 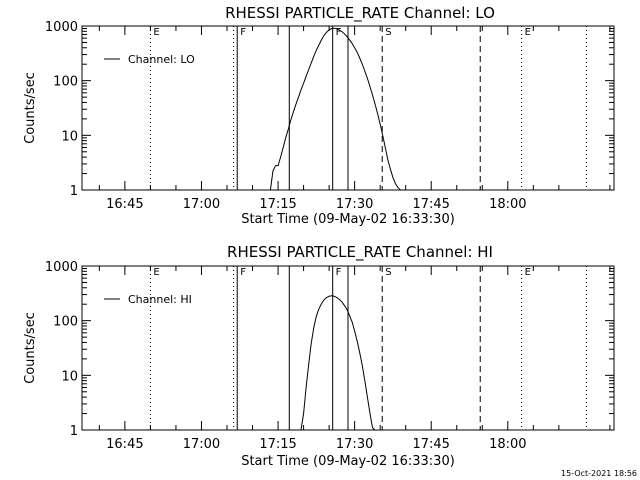 I want to click on y-axis-label-hi: Counts/sec, so click(x=30, y=348).